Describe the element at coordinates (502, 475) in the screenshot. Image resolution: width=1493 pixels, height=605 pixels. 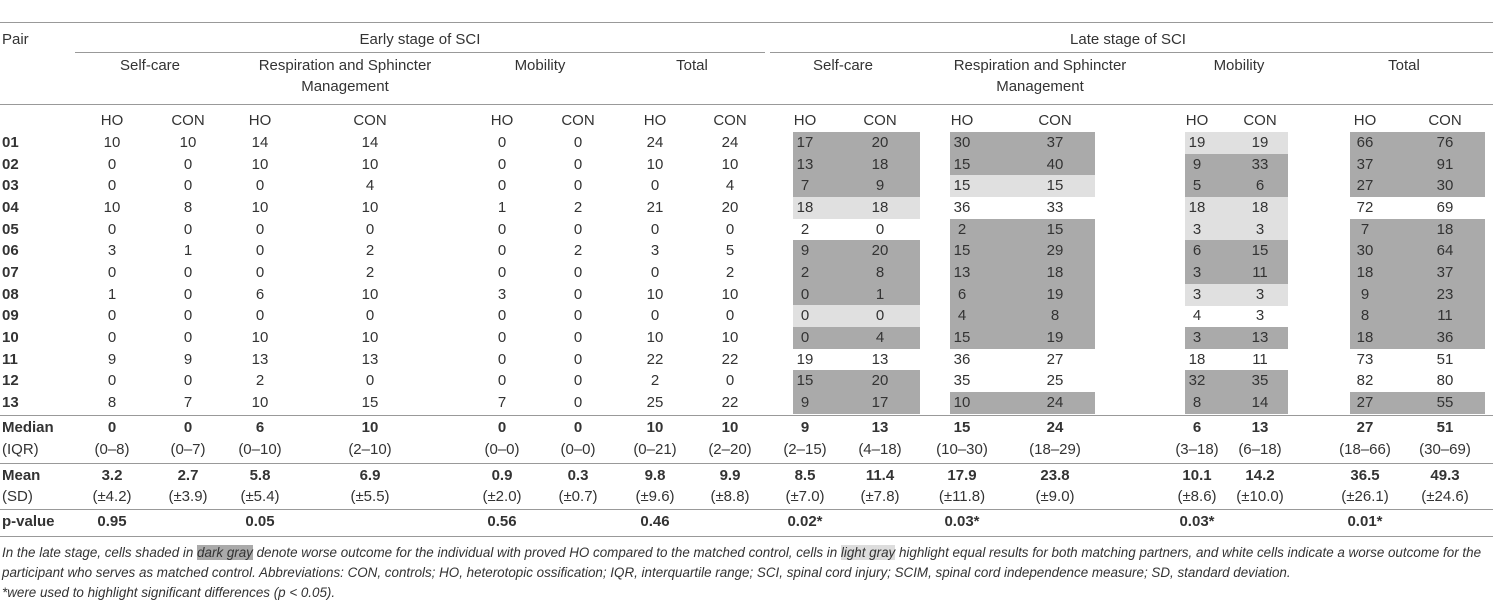
I see `mean-cell: 0.9` at that location.